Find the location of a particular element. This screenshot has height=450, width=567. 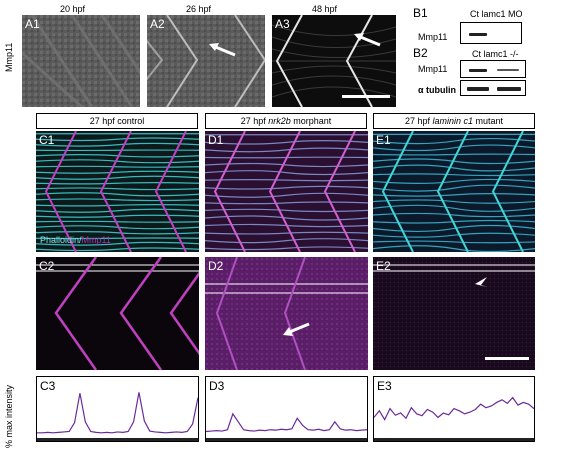

y-axis-label-mmp11: Mmp11 is located at coordinates (9, 57).